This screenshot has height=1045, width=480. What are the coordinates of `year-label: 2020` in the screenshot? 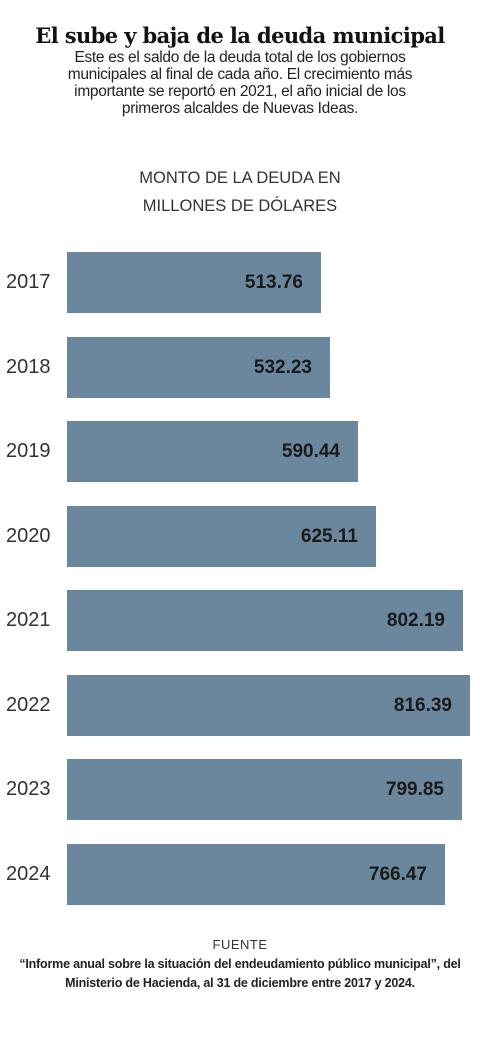 It's located at (28, 536).